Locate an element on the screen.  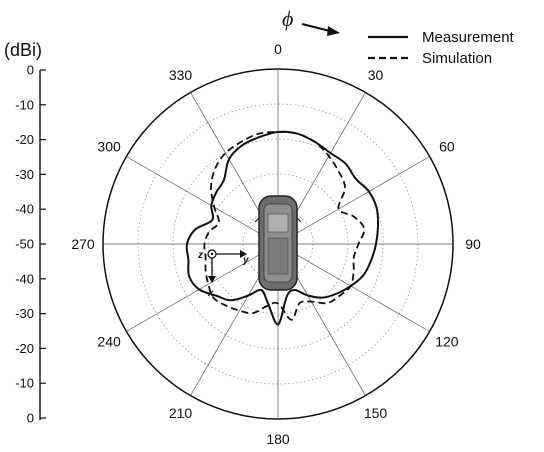
inset-z-label: z is located at coordinates (200, 255).